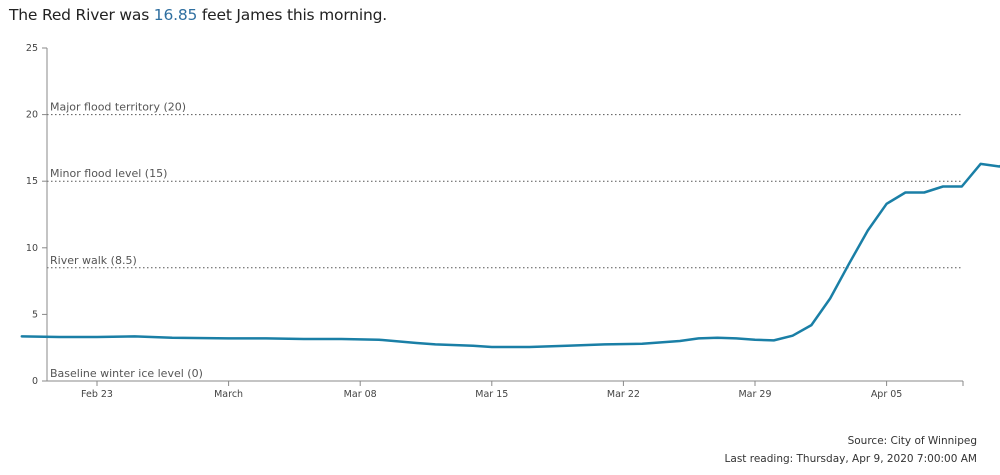 The height and width of the screenshot is (475, 1000). Describe the element at coordinates (32, 48) in the screenshot. I see `y-tick-label: 25` at that location.